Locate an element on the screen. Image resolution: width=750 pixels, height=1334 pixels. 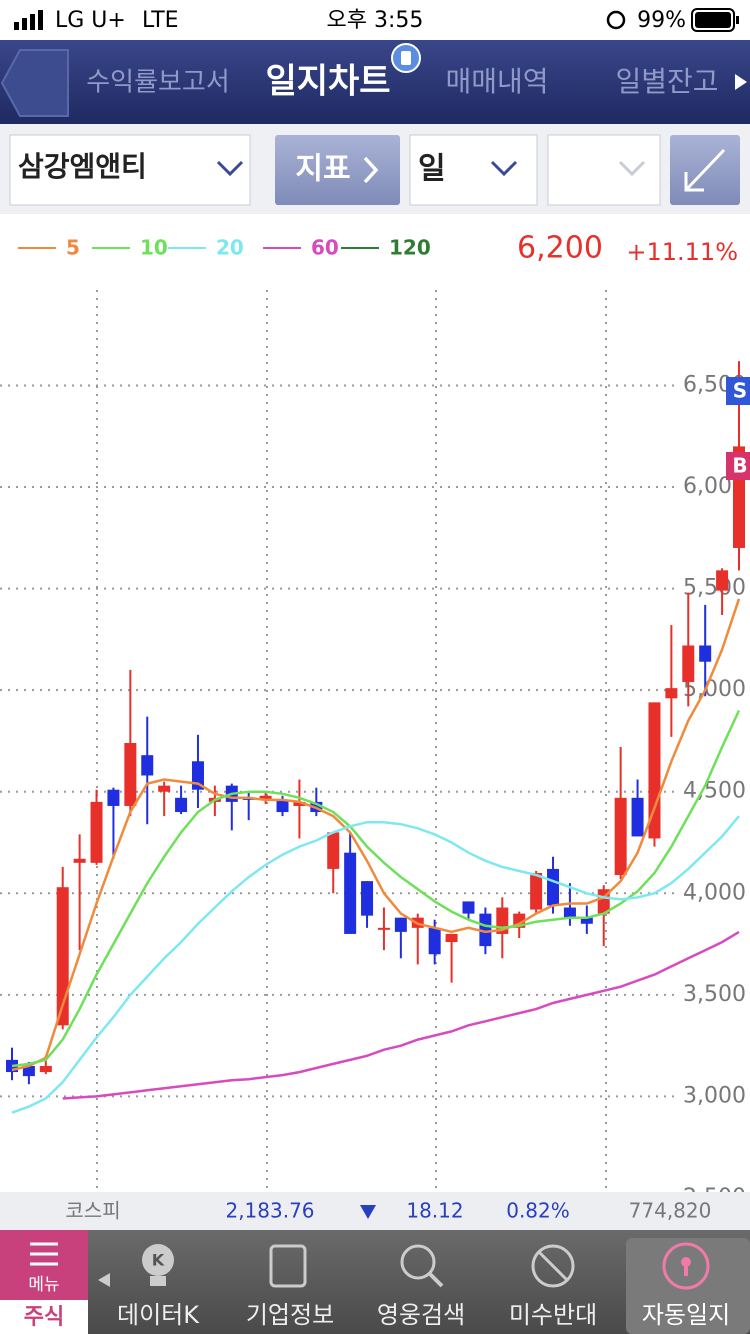
legend-label: 5 is located at coordinates (73, 248).